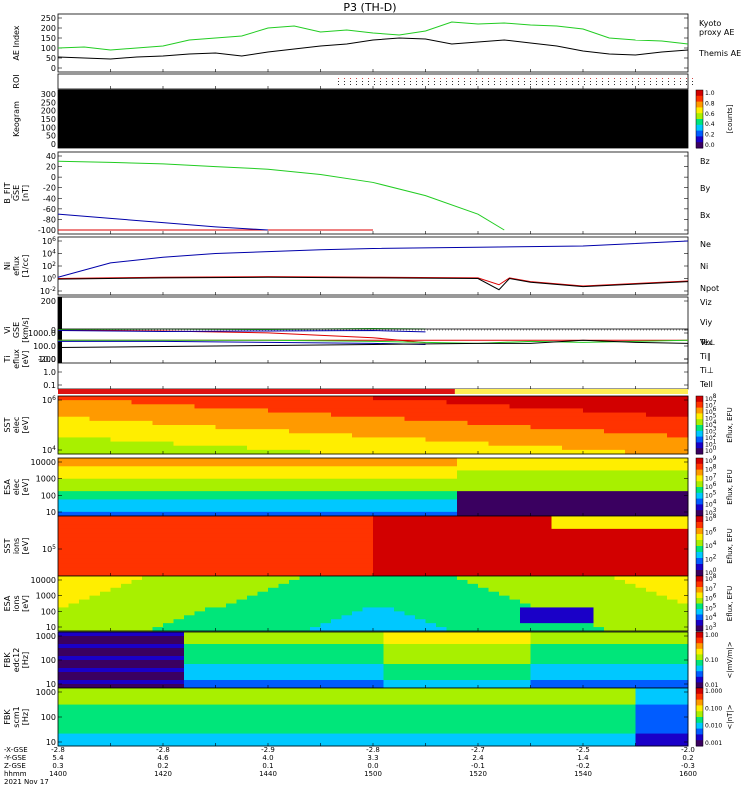  I want to click on bfield-legend: By, so click(705, 188).